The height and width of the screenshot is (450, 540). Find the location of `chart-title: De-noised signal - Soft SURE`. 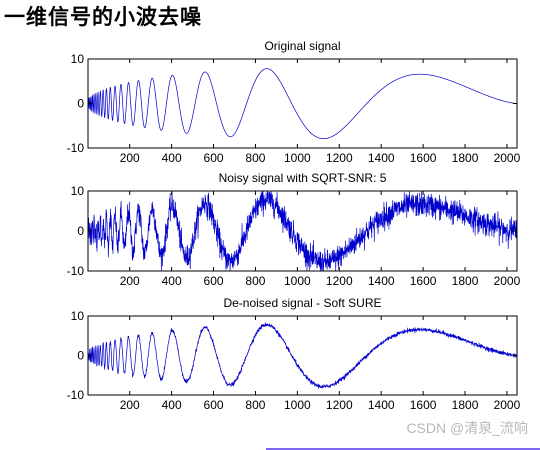

chart-title: De-noised signal - Soft SURE is located at coordinates (302, 303).